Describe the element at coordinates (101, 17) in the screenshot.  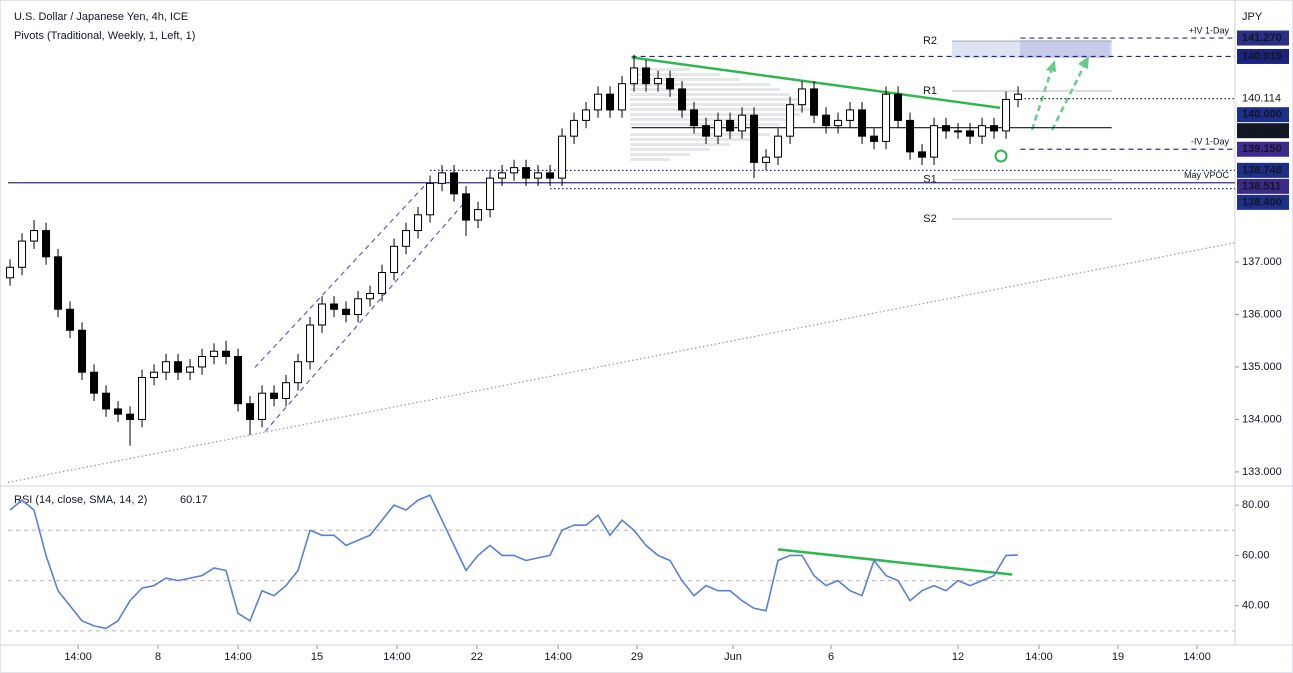
I see `chart-title: U.S. Dollar / Japanese Yen, 4h, ICE` at that location.